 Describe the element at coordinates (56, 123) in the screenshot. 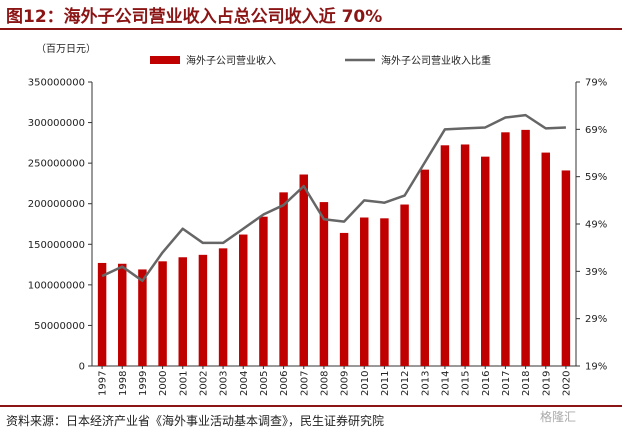

I see `left-tick-label: 300000000` at that location.